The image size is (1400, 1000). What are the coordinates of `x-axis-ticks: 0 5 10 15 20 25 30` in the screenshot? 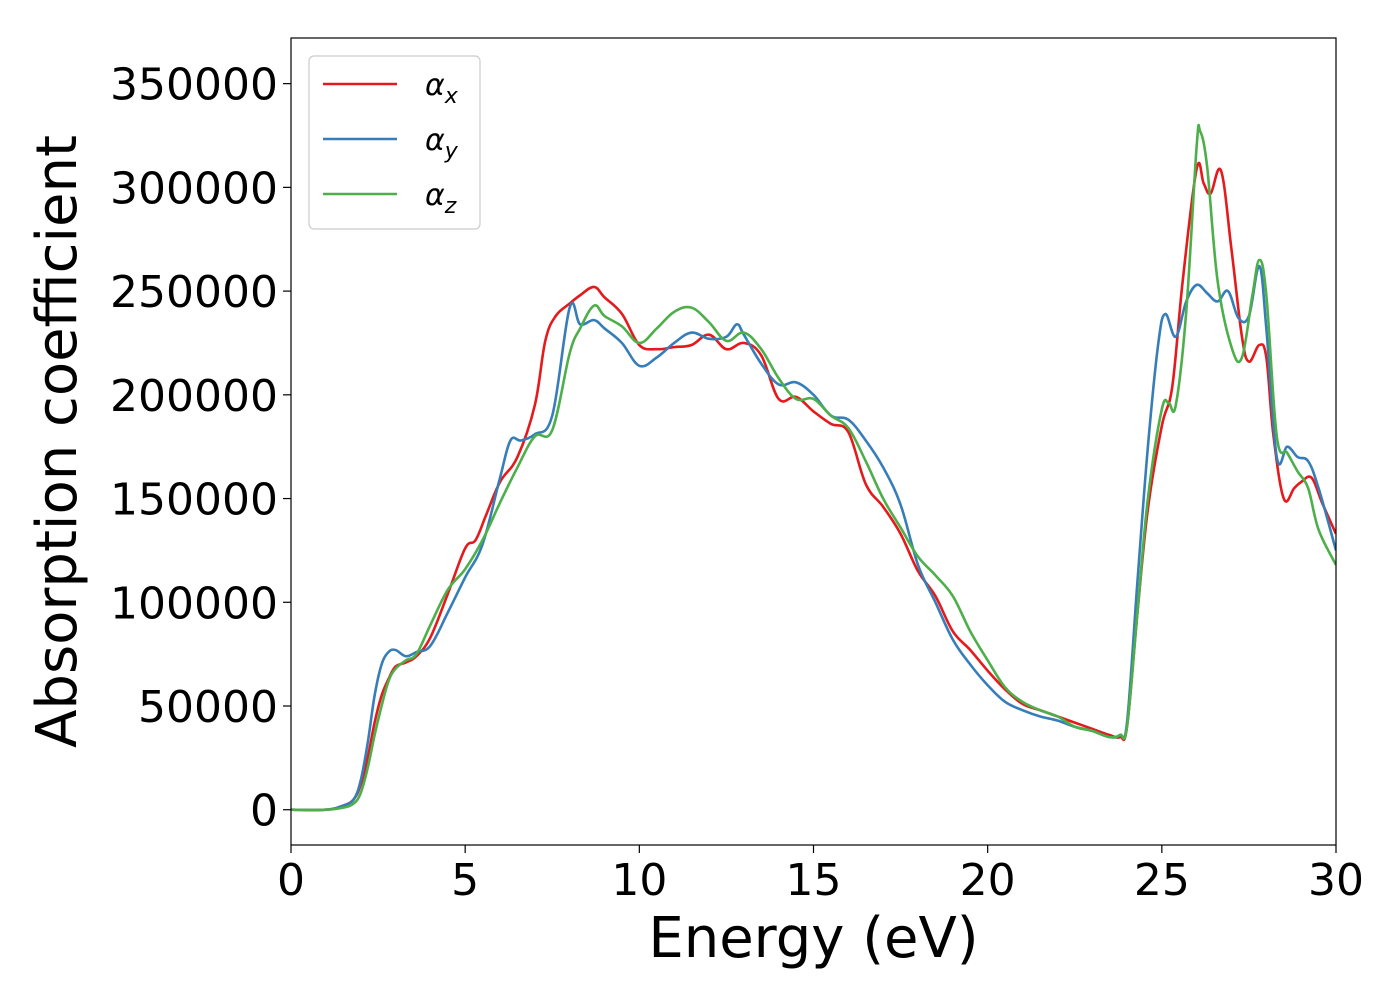 It's located at (820, 875).